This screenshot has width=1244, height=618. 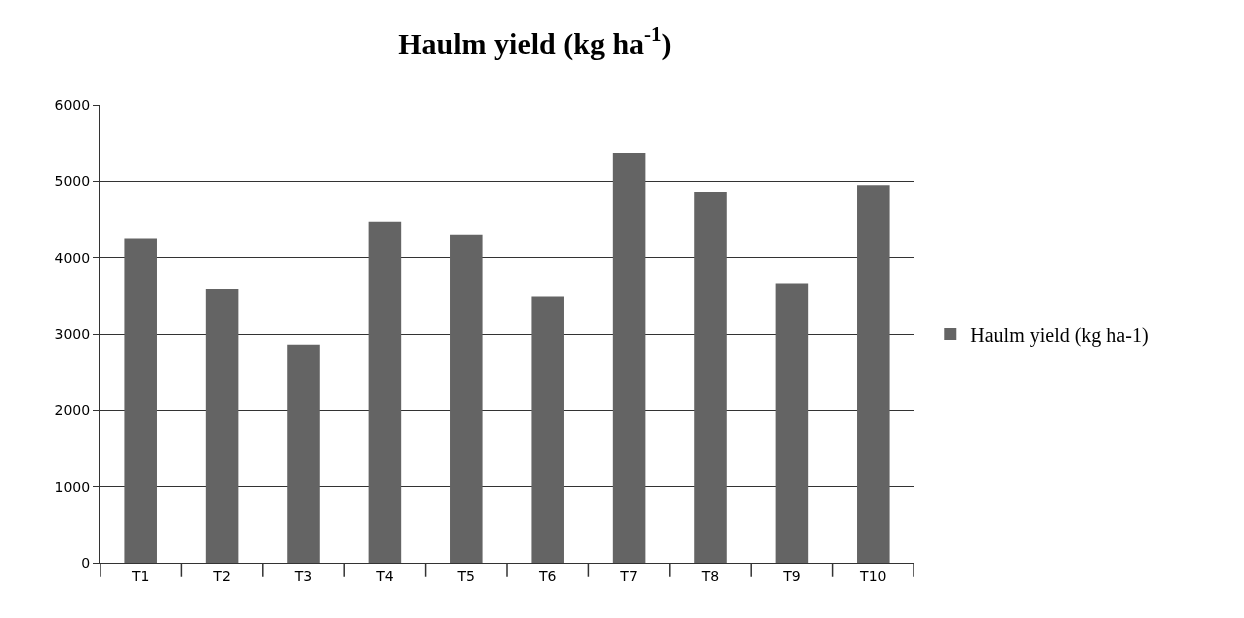 I want to click on y-tick-label: 3000, so click(x=72, y=333).